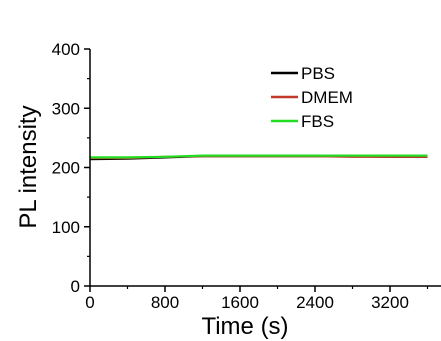 The image size is (441, 341). What do you see at coordinates (318, 73) in the screenshot?
I see `legend-label-pbs: PBS` at bounding box center [318, 73].